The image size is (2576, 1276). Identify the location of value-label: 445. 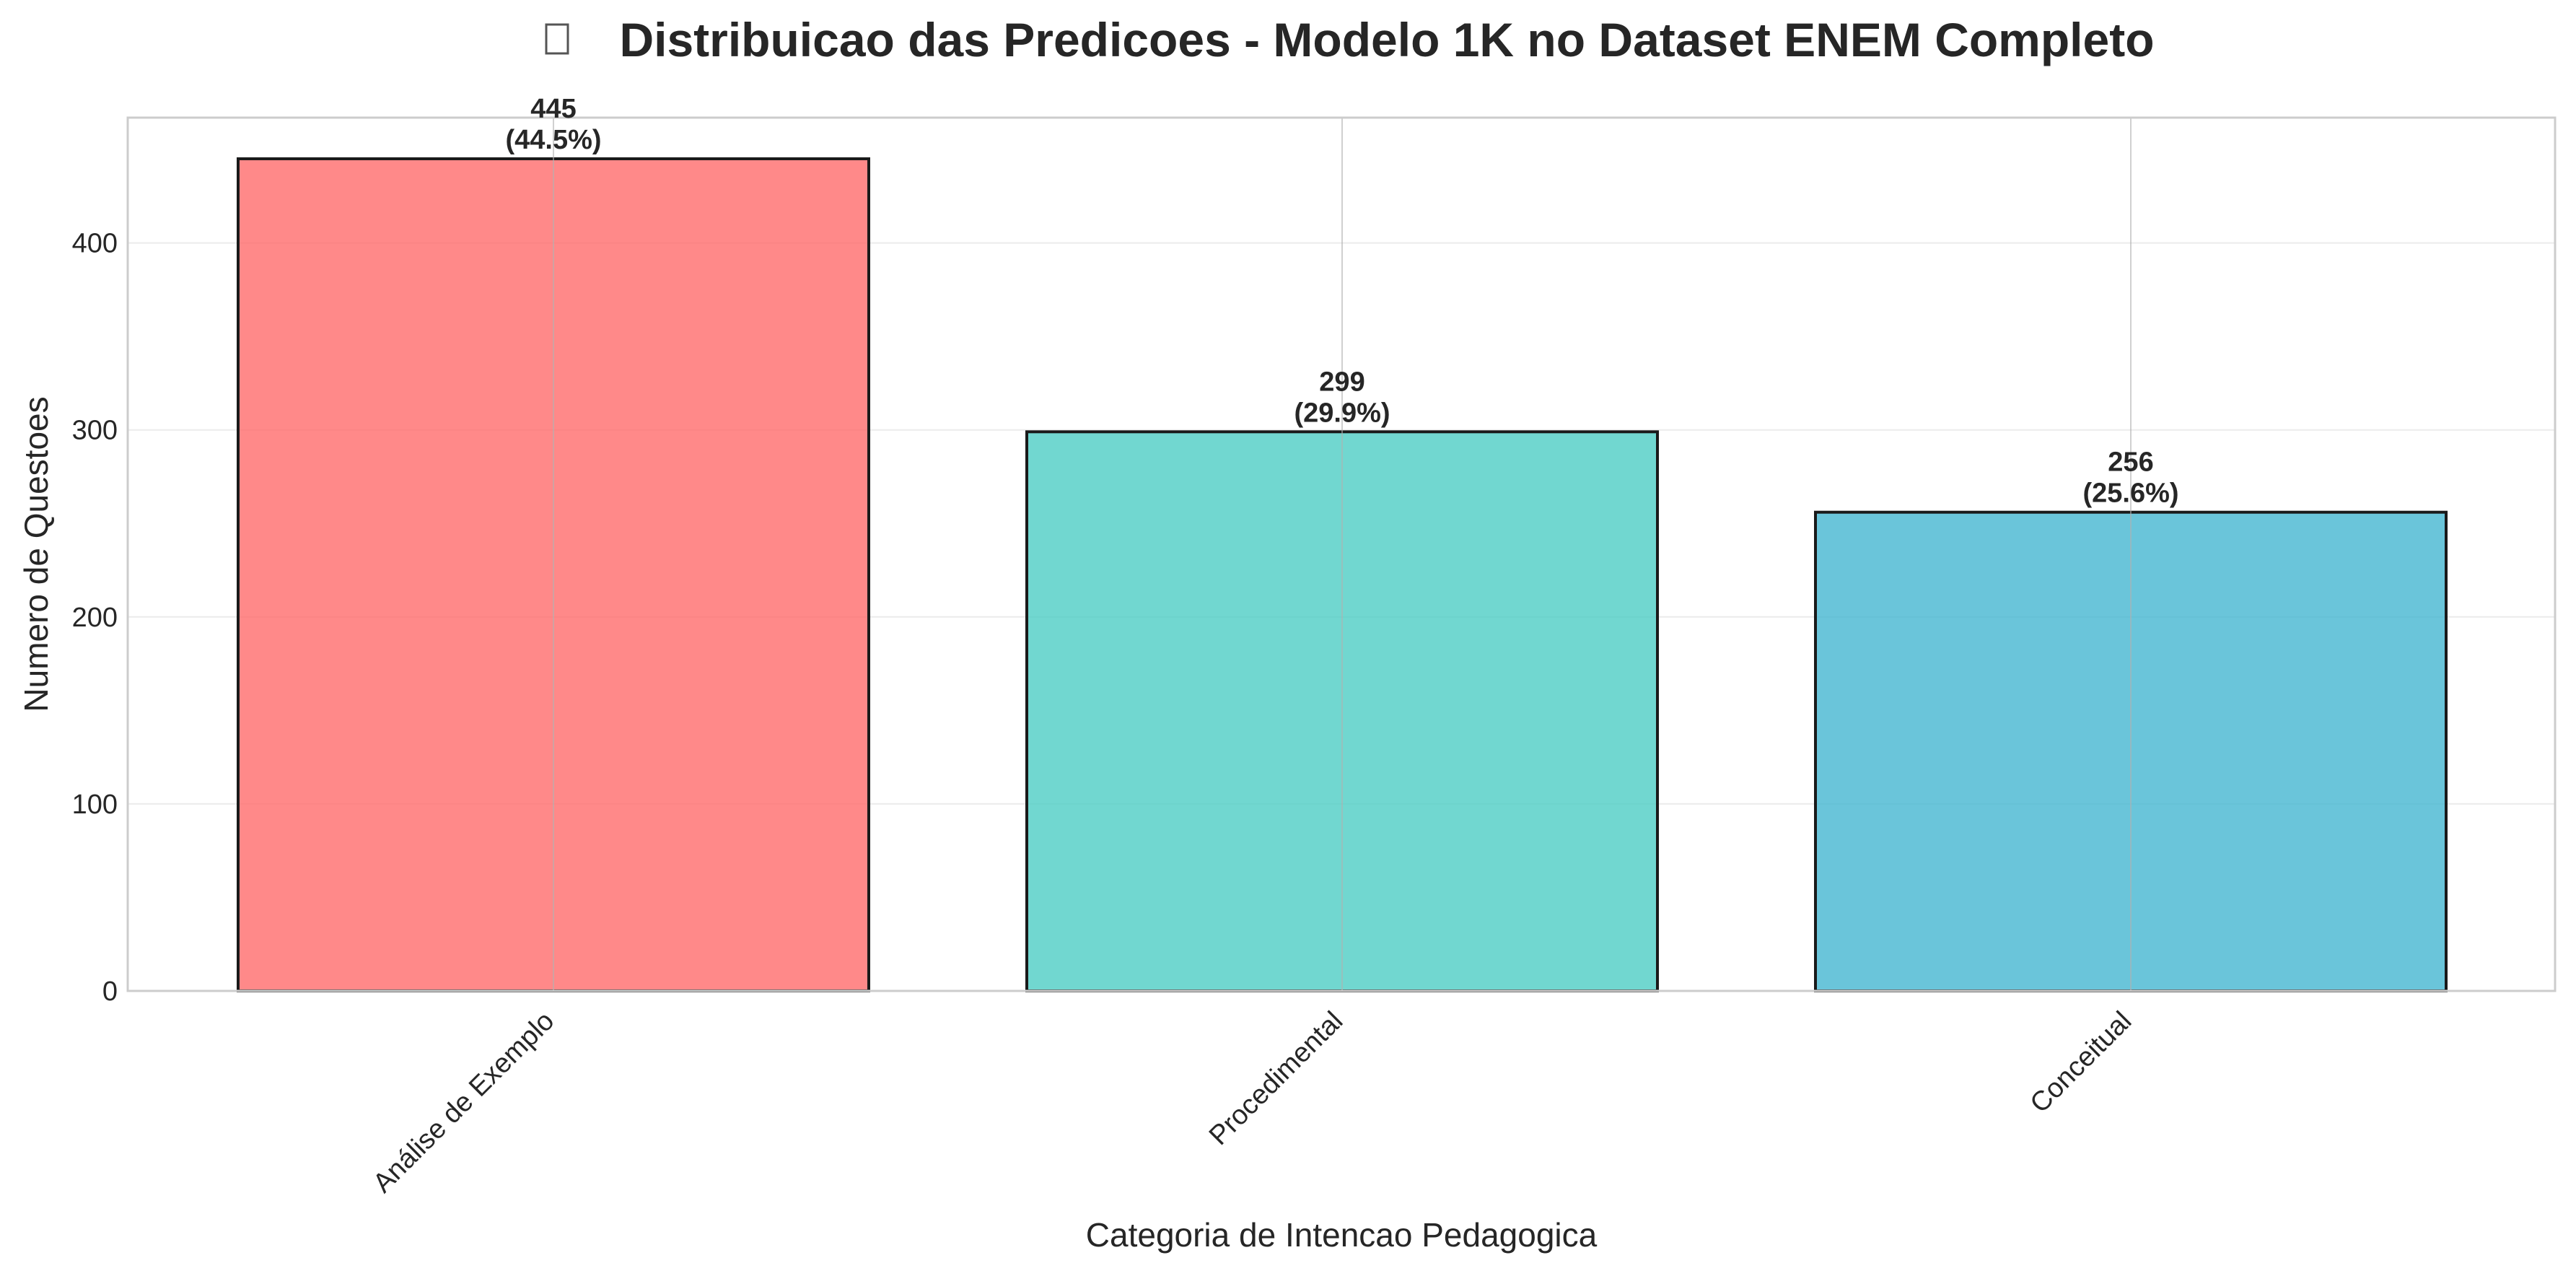
(553, 109).